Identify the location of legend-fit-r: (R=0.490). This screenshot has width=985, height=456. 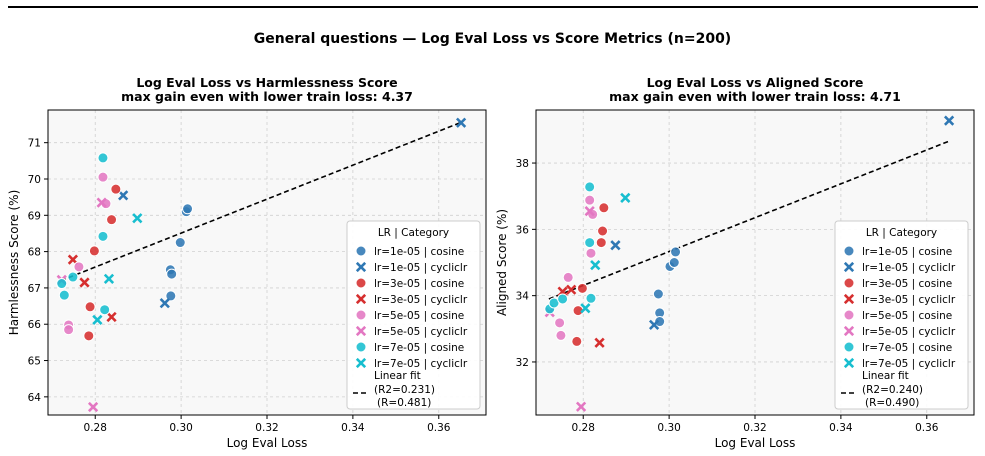
(892, 403).